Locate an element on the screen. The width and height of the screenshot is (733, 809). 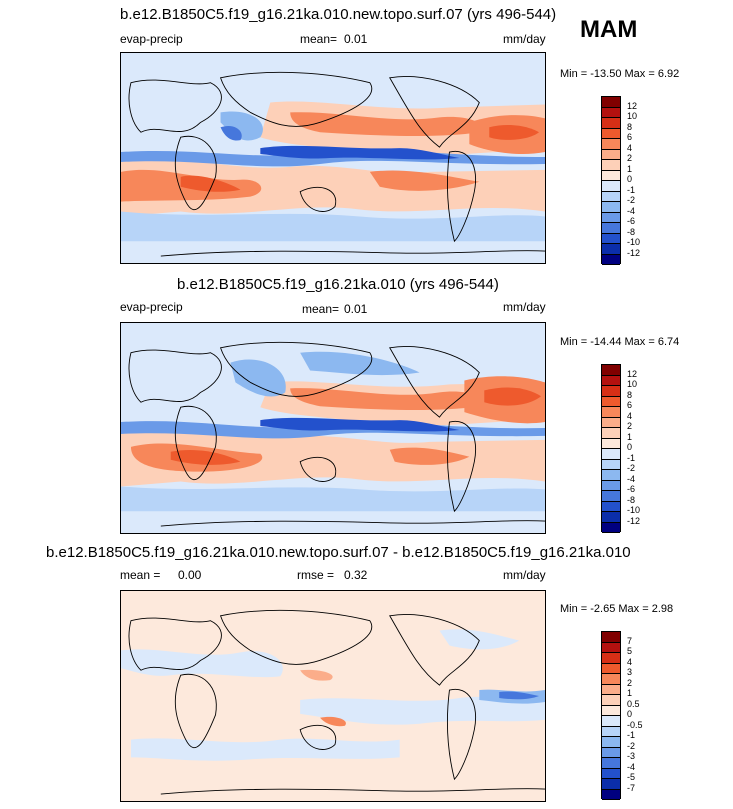
panel3-mean-label: mean = is located at coordinates (140, 575).